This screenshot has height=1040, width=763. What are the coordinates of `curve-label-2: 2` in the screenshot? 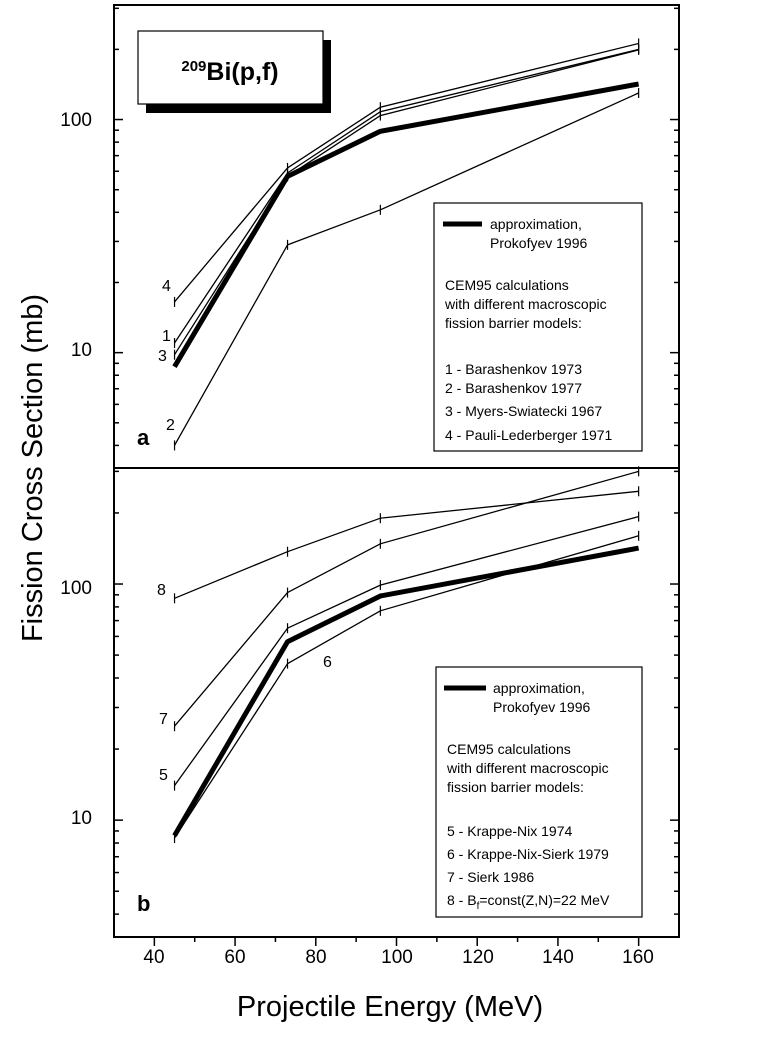 It's located at (170, 425).